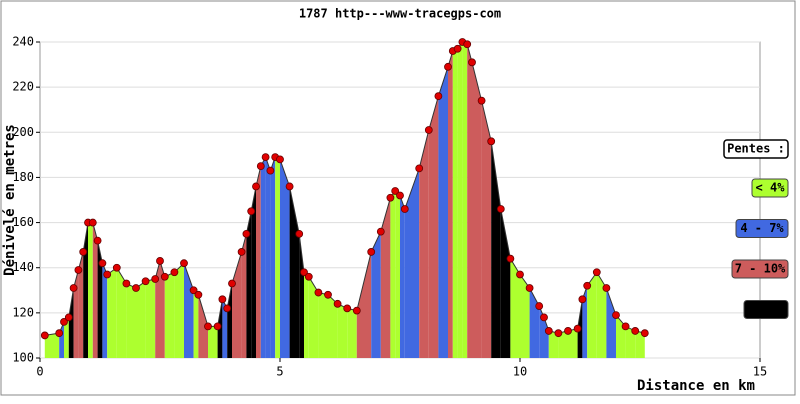 This screenshot has height=404, width=800. Describe the element at coordinates (23, 177) in the screenshot. I see `y-tick-label: 180` at that location.